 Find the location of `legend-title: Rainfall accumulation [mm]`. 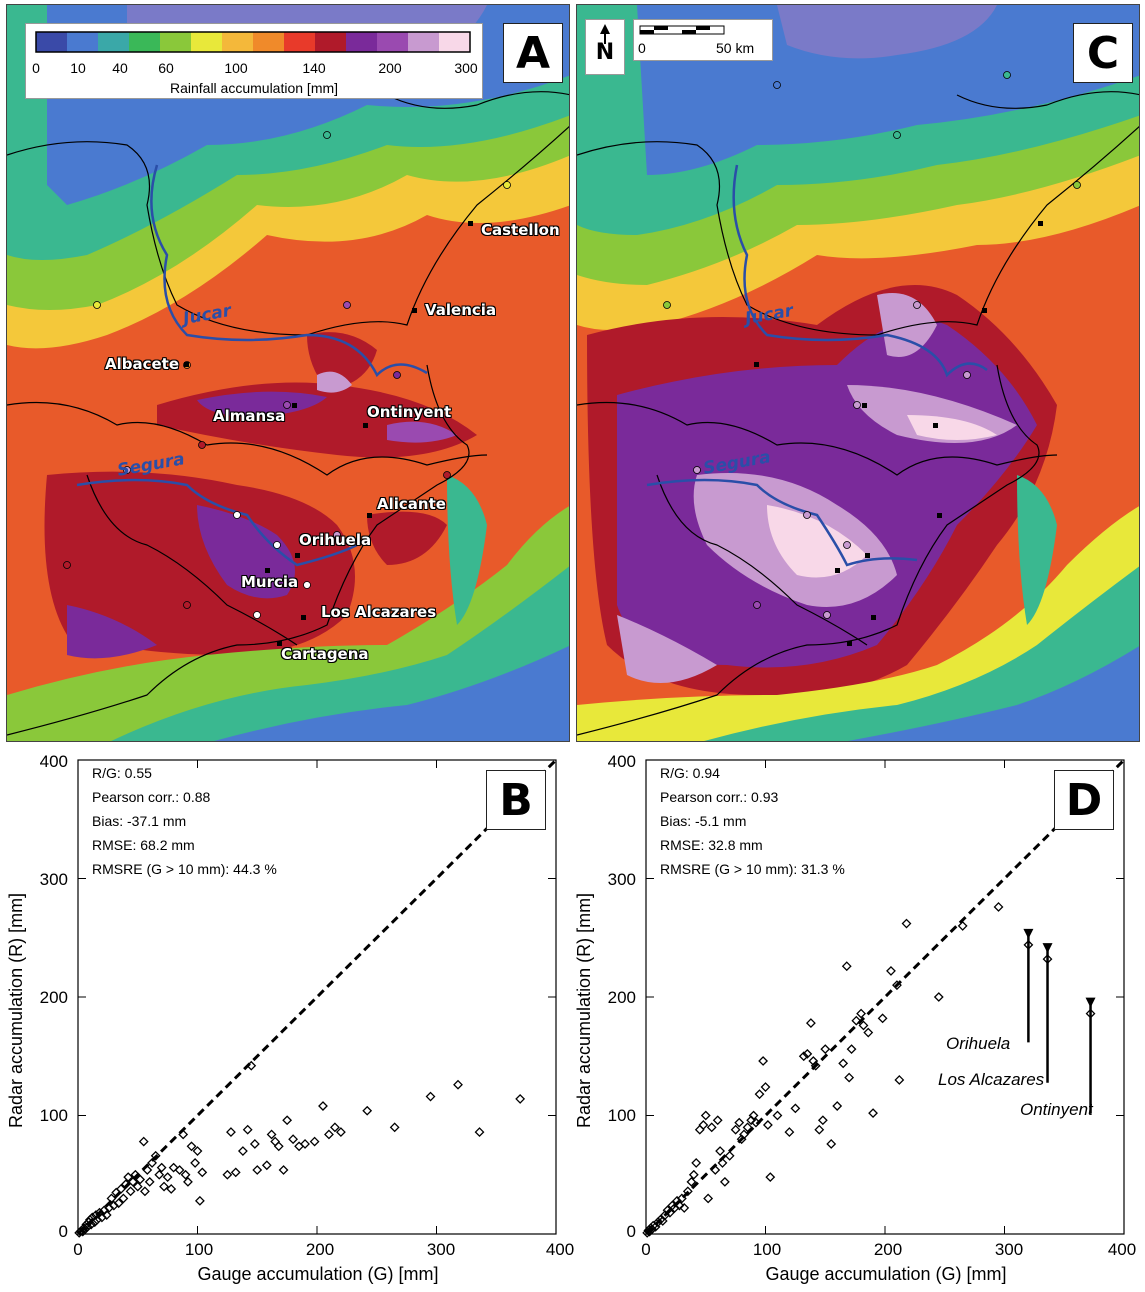

legend-title: Rainfall accumulation [mm] is located at coordinates (254, 88).